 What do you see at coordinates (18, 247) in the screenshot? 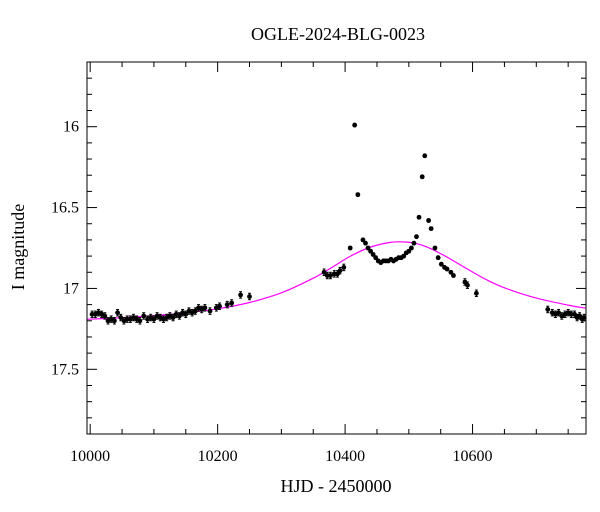
I see `y-axis-label: I magnitude` at bounding box center [18, 247].